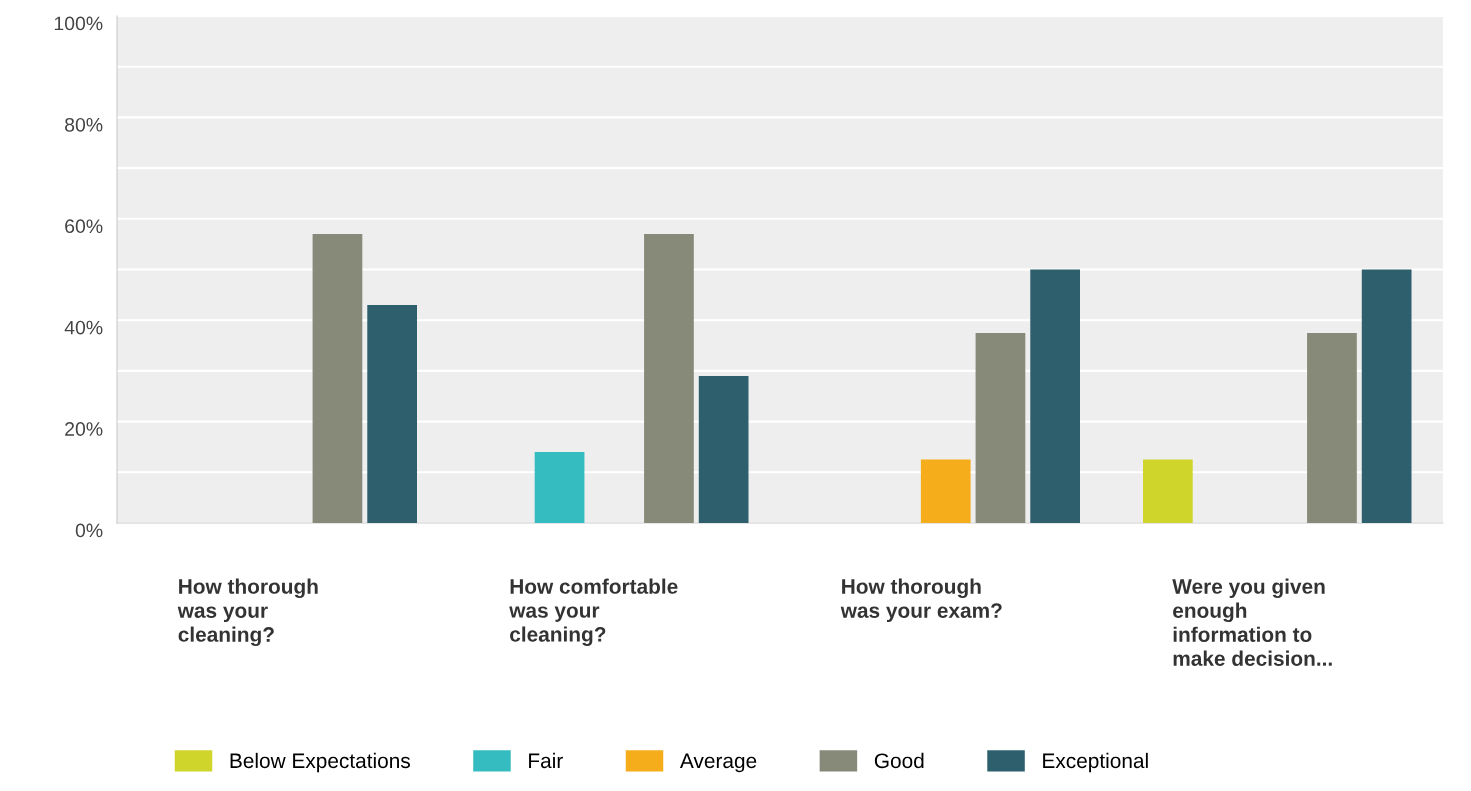 Image resolution: width=1471 pixels, height=791 pixels. What do you see at coordinates (320, 762) in the screenshot?
I see `legend-label: Below Expectations` at bounding box center [320, 762].